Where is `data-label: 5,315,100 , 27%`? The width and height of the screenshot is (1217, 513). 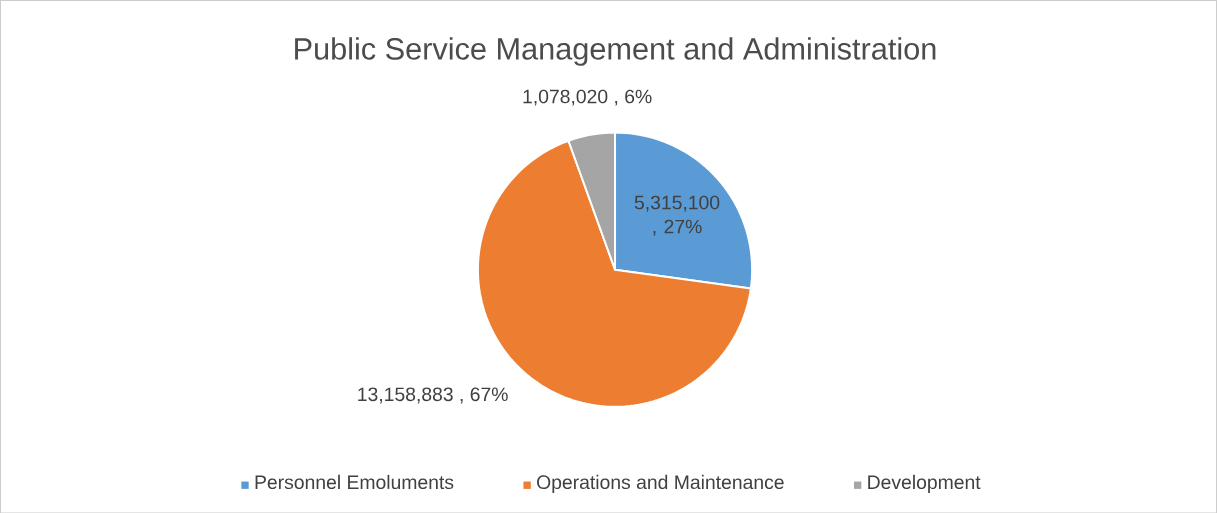 data-label: 5,315,100 , 27% is located at coordinates (677, 215).